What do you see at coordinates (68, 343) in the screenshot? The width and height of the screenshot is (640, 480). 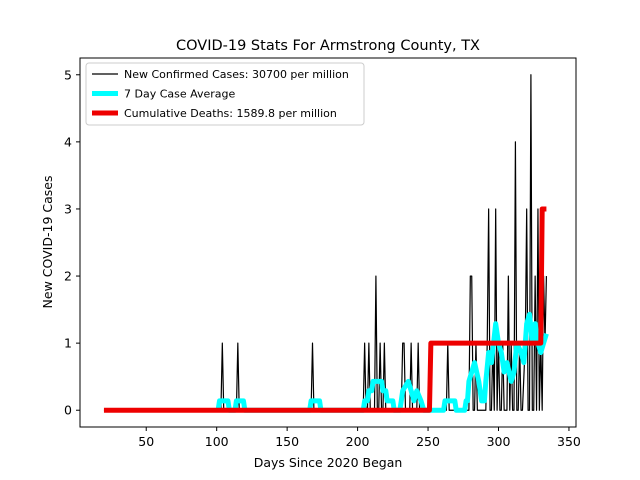 I see `y-tick-label: 1` at bounding box center [68, 343].